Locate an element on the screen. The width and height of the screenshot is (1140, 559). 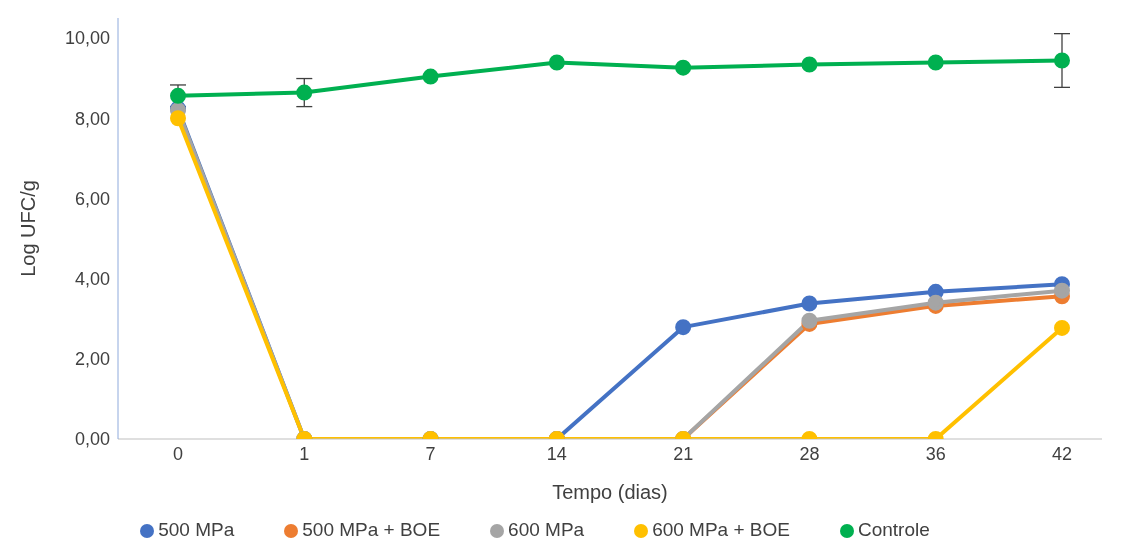
x-tick-label: 28 is located at coordinates (809, 453).